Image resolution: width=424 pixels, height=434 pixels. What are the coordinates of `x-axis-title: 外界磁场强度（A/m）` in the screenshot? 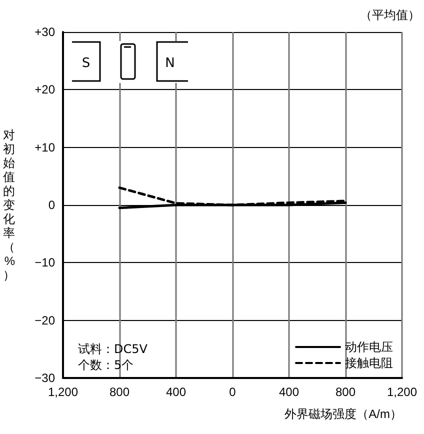 It's located at (343, 414).